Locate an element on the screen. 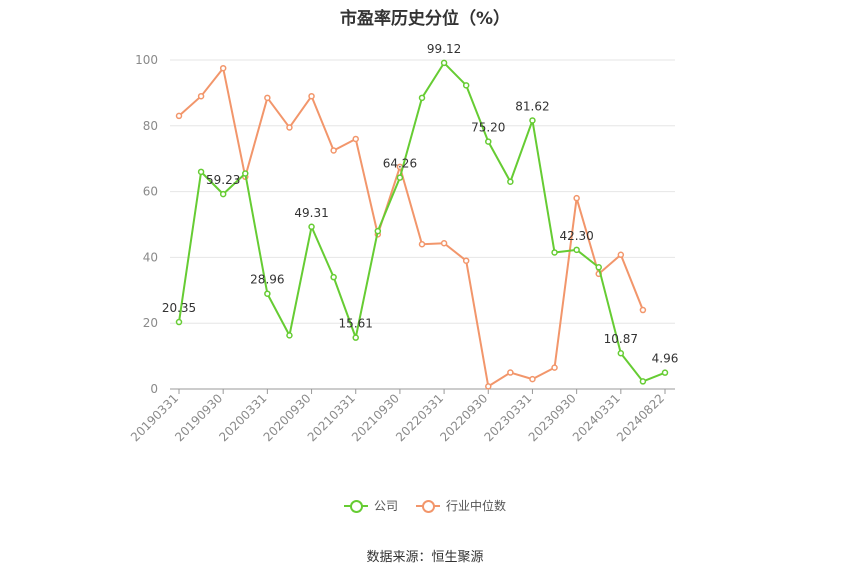 Image resolution: width=850 pixels, height=575 pixels. y-tick-label: 60 is located at coordinates (150, 192).